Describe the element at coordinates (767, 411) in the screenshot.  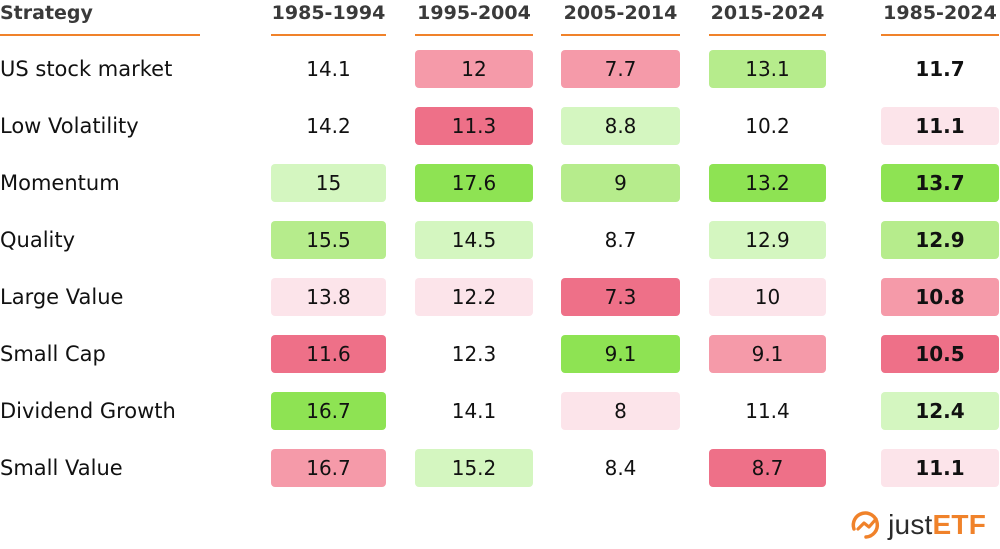
I see `table-cell: 11.4` at that location.